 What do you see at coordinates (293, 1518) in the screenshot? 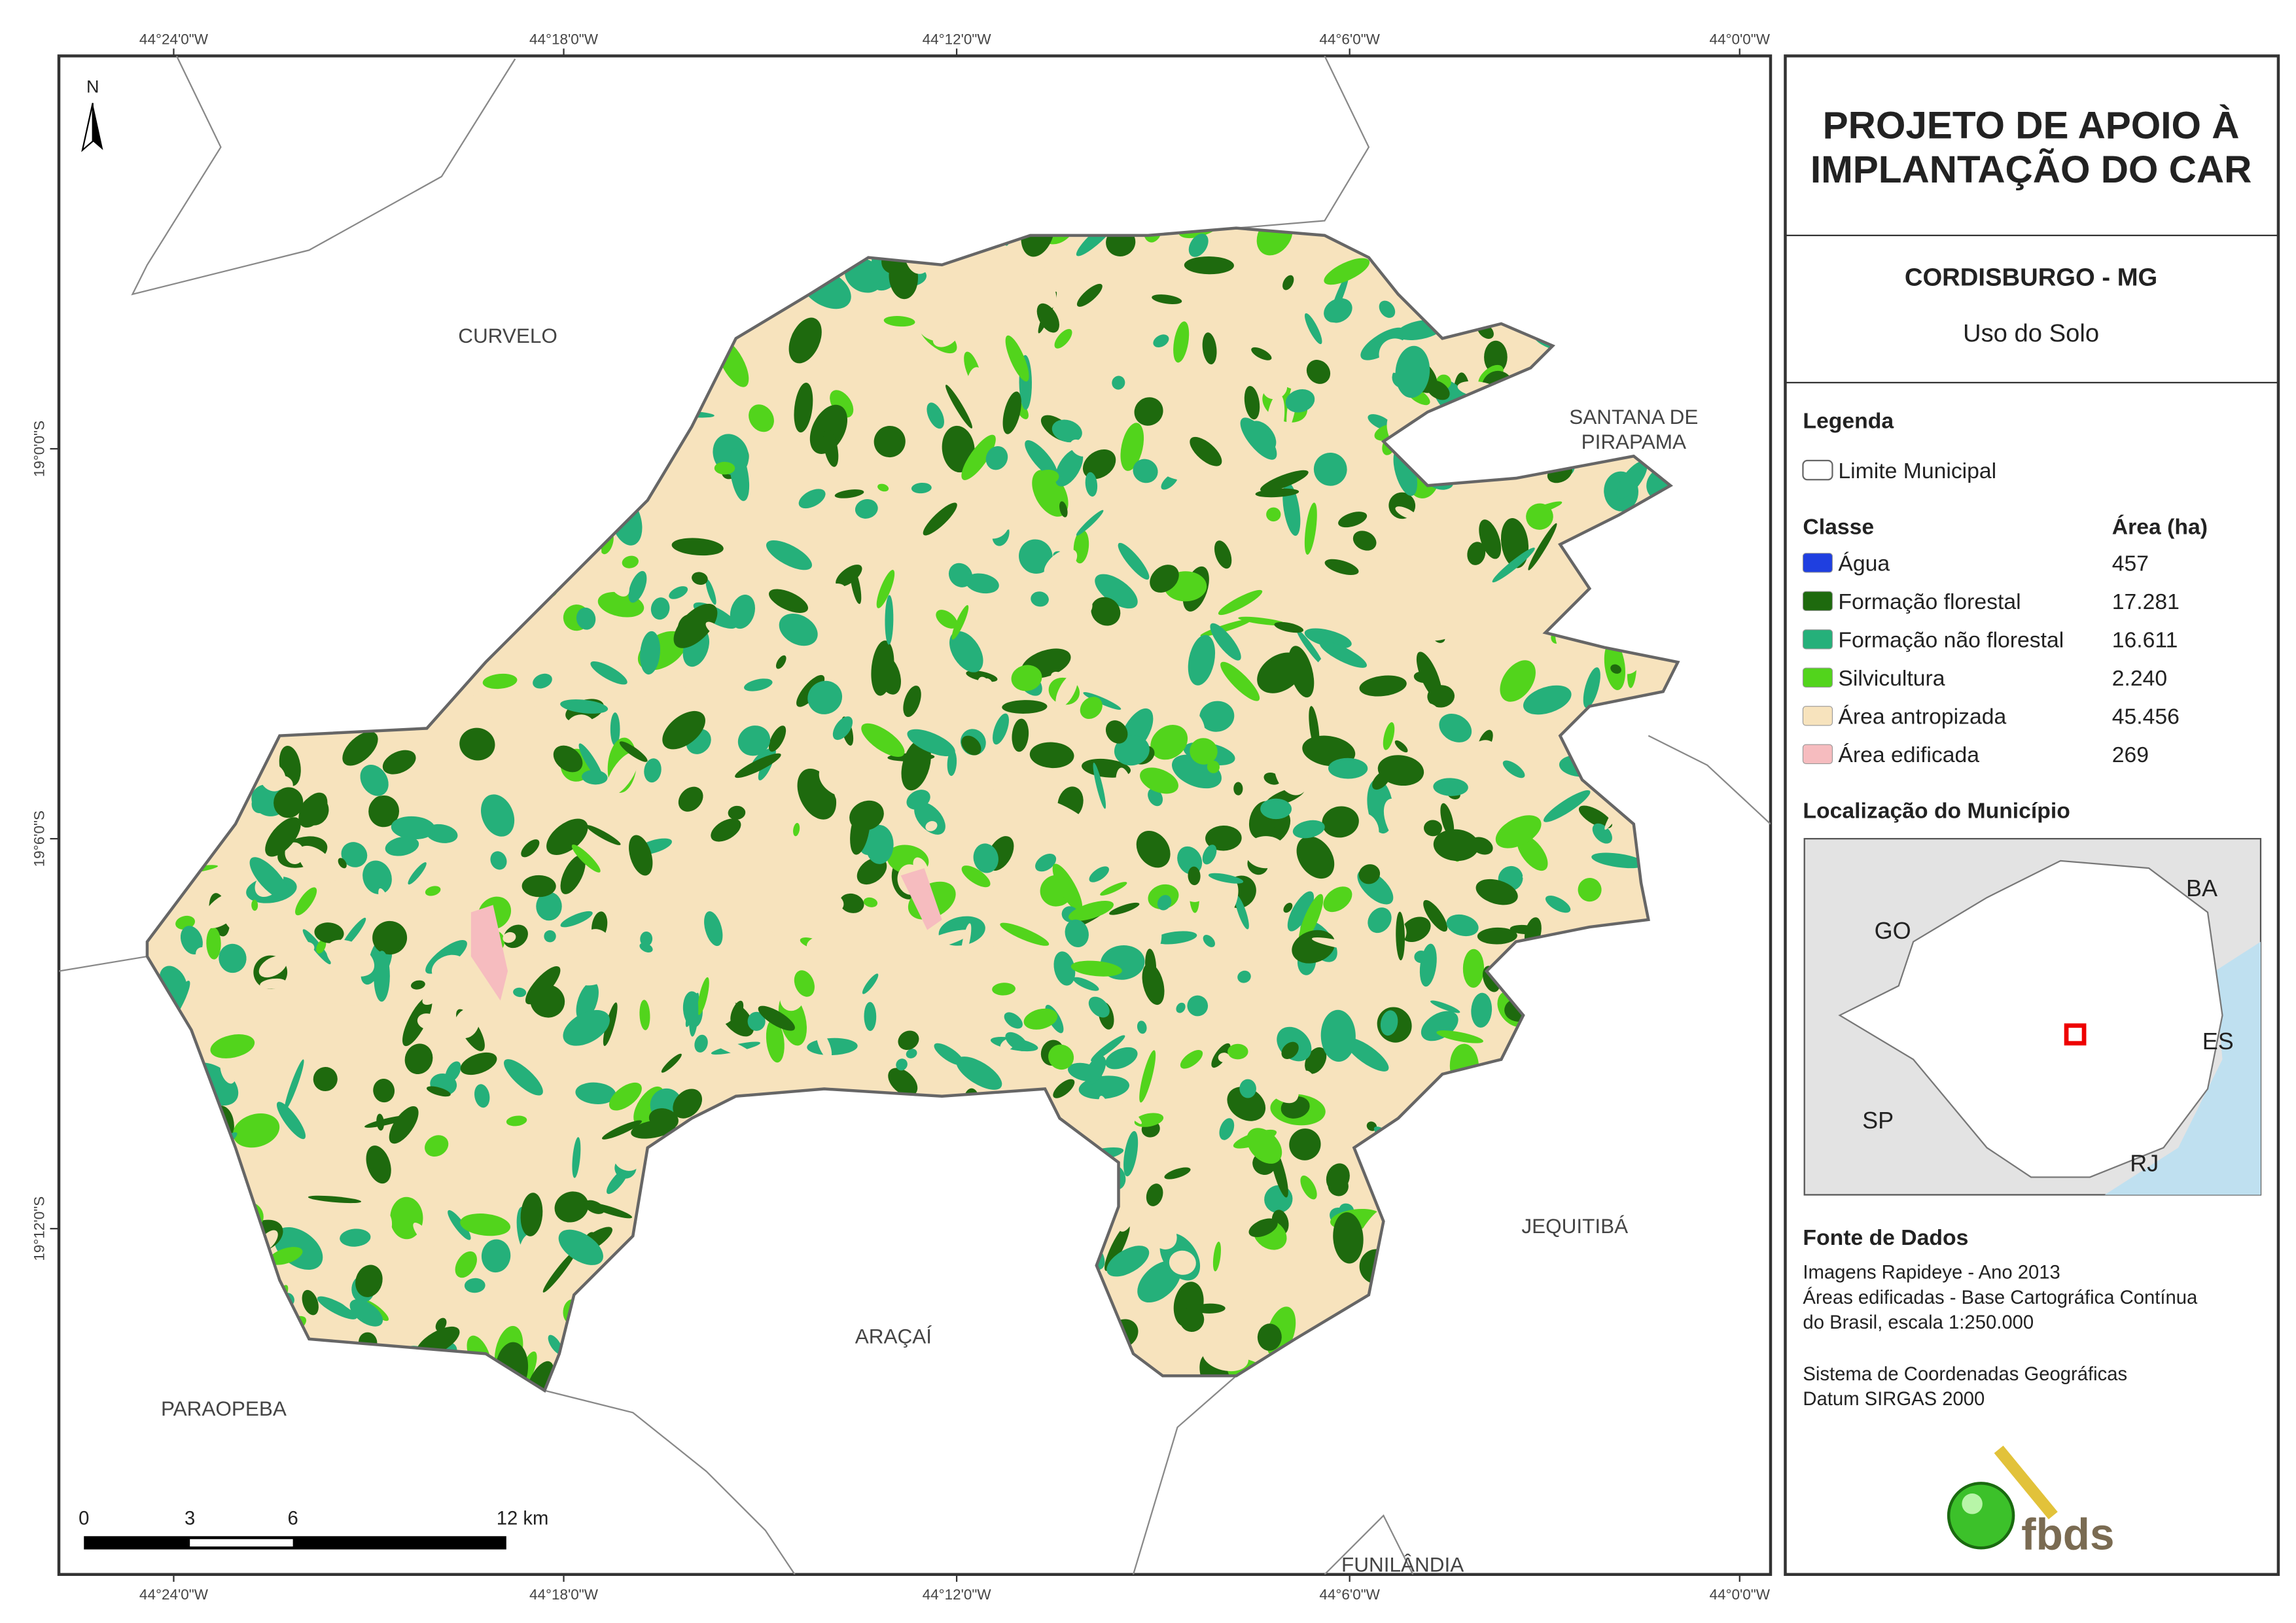
I see `scale-label: 6` at bounding box center [293, 1518].